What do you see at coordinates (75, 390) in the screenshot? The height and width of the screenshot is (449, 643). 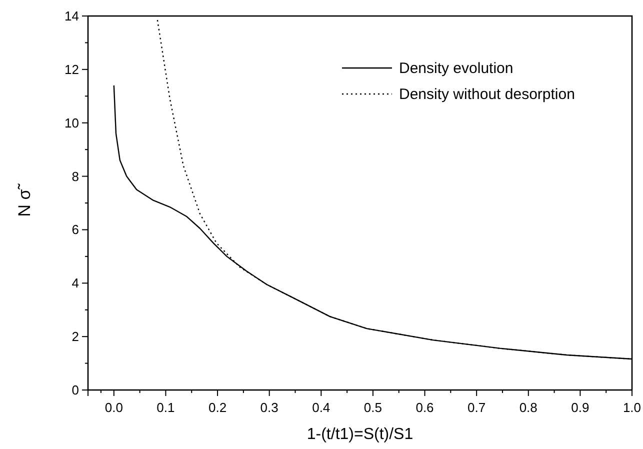 I see `y-tick-label: 0` at bounding box center [75, 390].